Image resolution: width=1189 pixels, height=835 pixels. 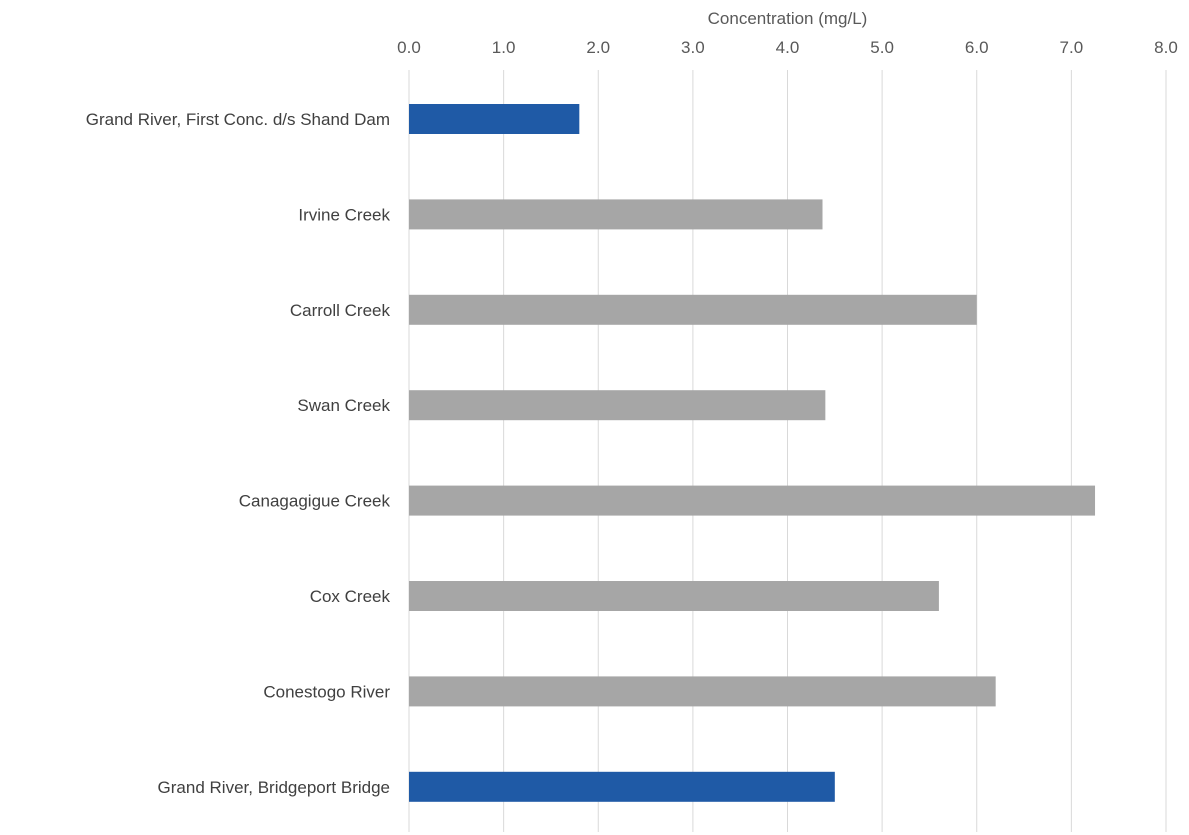 What do you see at coordinates (343, 405) in the screenshot?
I see `category-label: Swan Creek` at bounding box center [343, 405].